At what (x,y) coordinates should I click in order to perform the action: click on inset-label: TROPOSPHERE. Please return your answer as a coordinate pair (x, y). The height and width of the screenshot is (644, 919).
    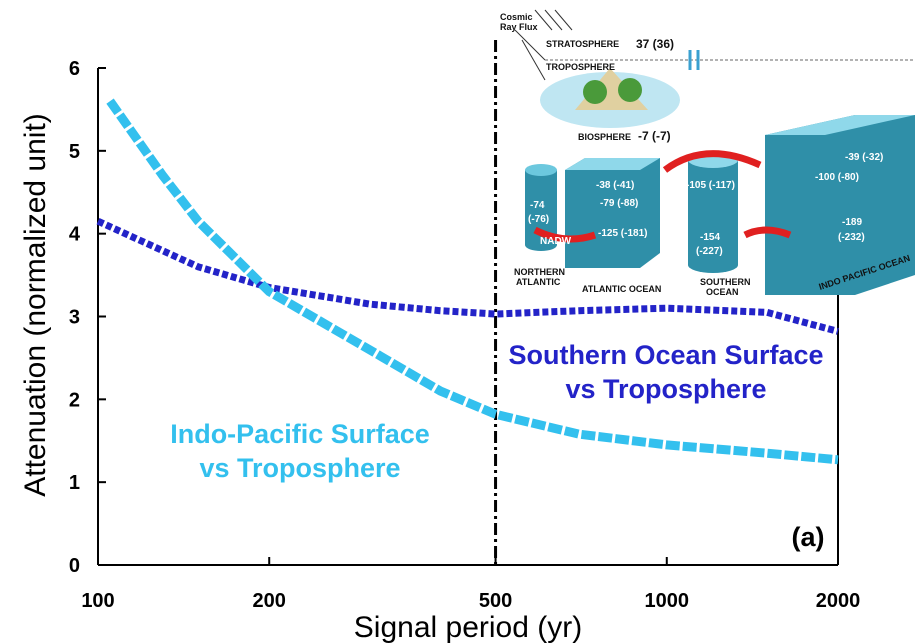
    Looking at the image, I should click on (580, 67).